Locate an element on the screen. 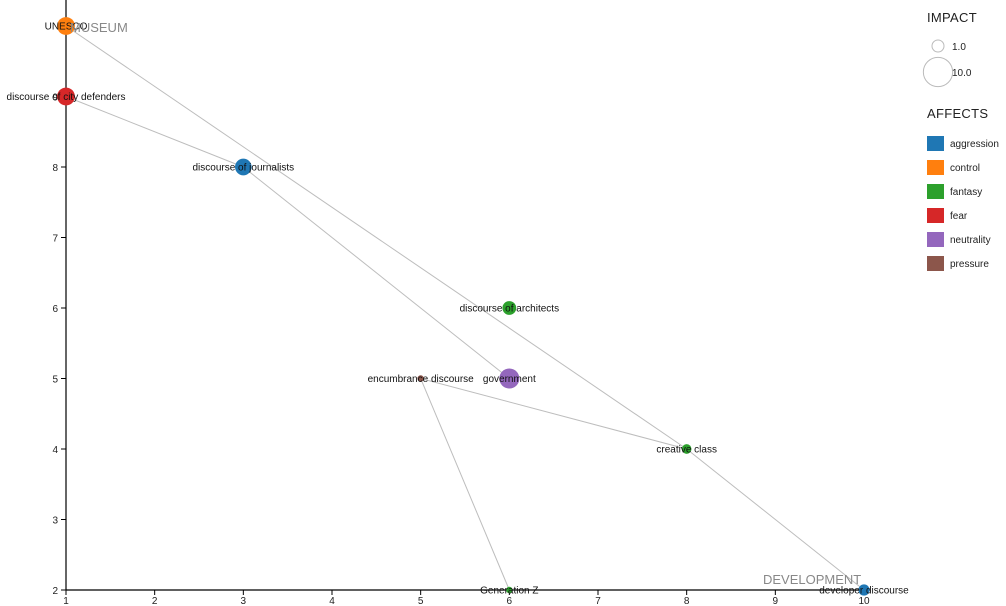 The image size is (1006, 606). y-tick-label: 3 is located at coordinates (55, 521).